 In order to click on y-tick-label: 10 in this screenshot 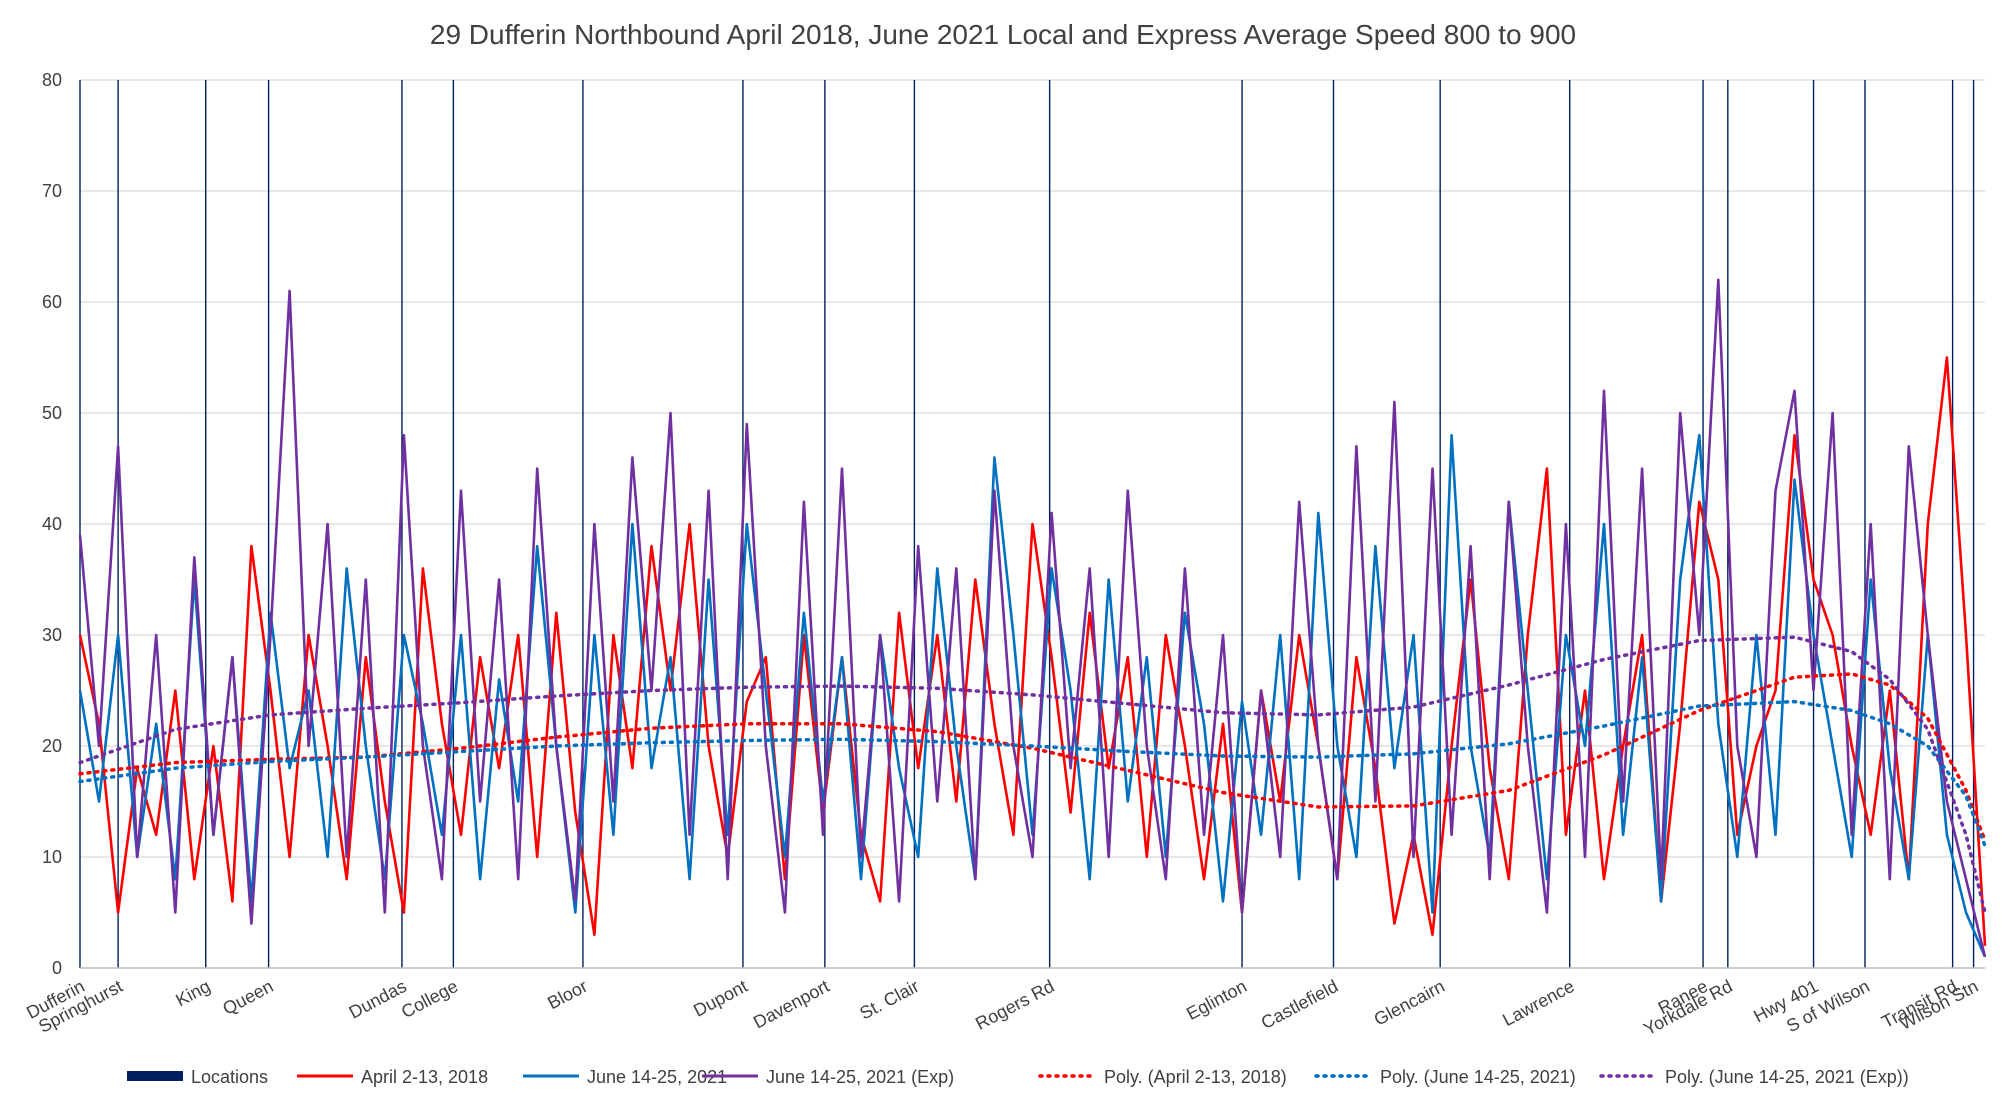, I will do `click(52, 857)`.